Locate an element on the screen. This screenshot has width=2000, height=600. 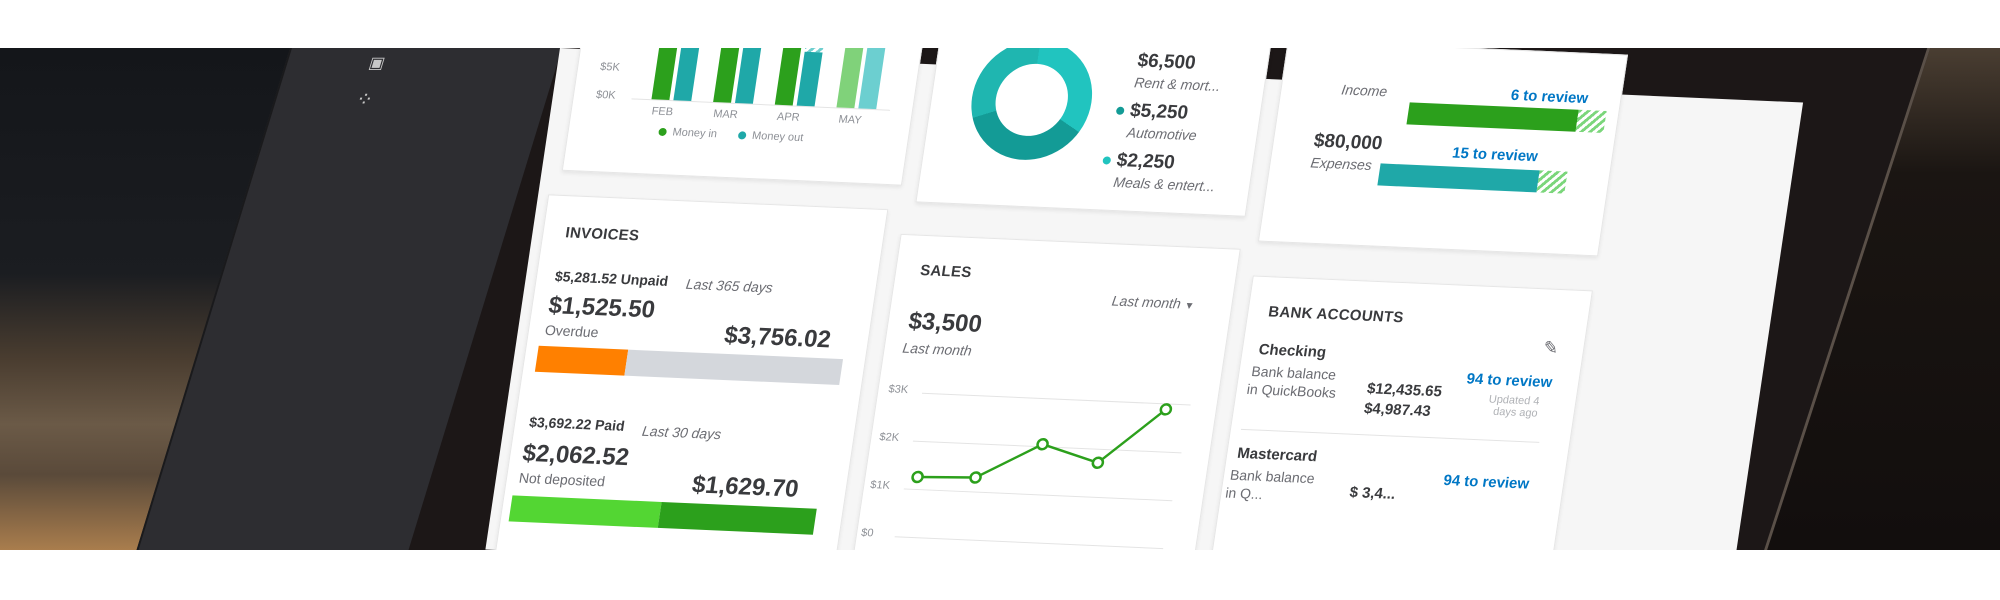
bar-may-money-out is located at coordinates (873, 79).